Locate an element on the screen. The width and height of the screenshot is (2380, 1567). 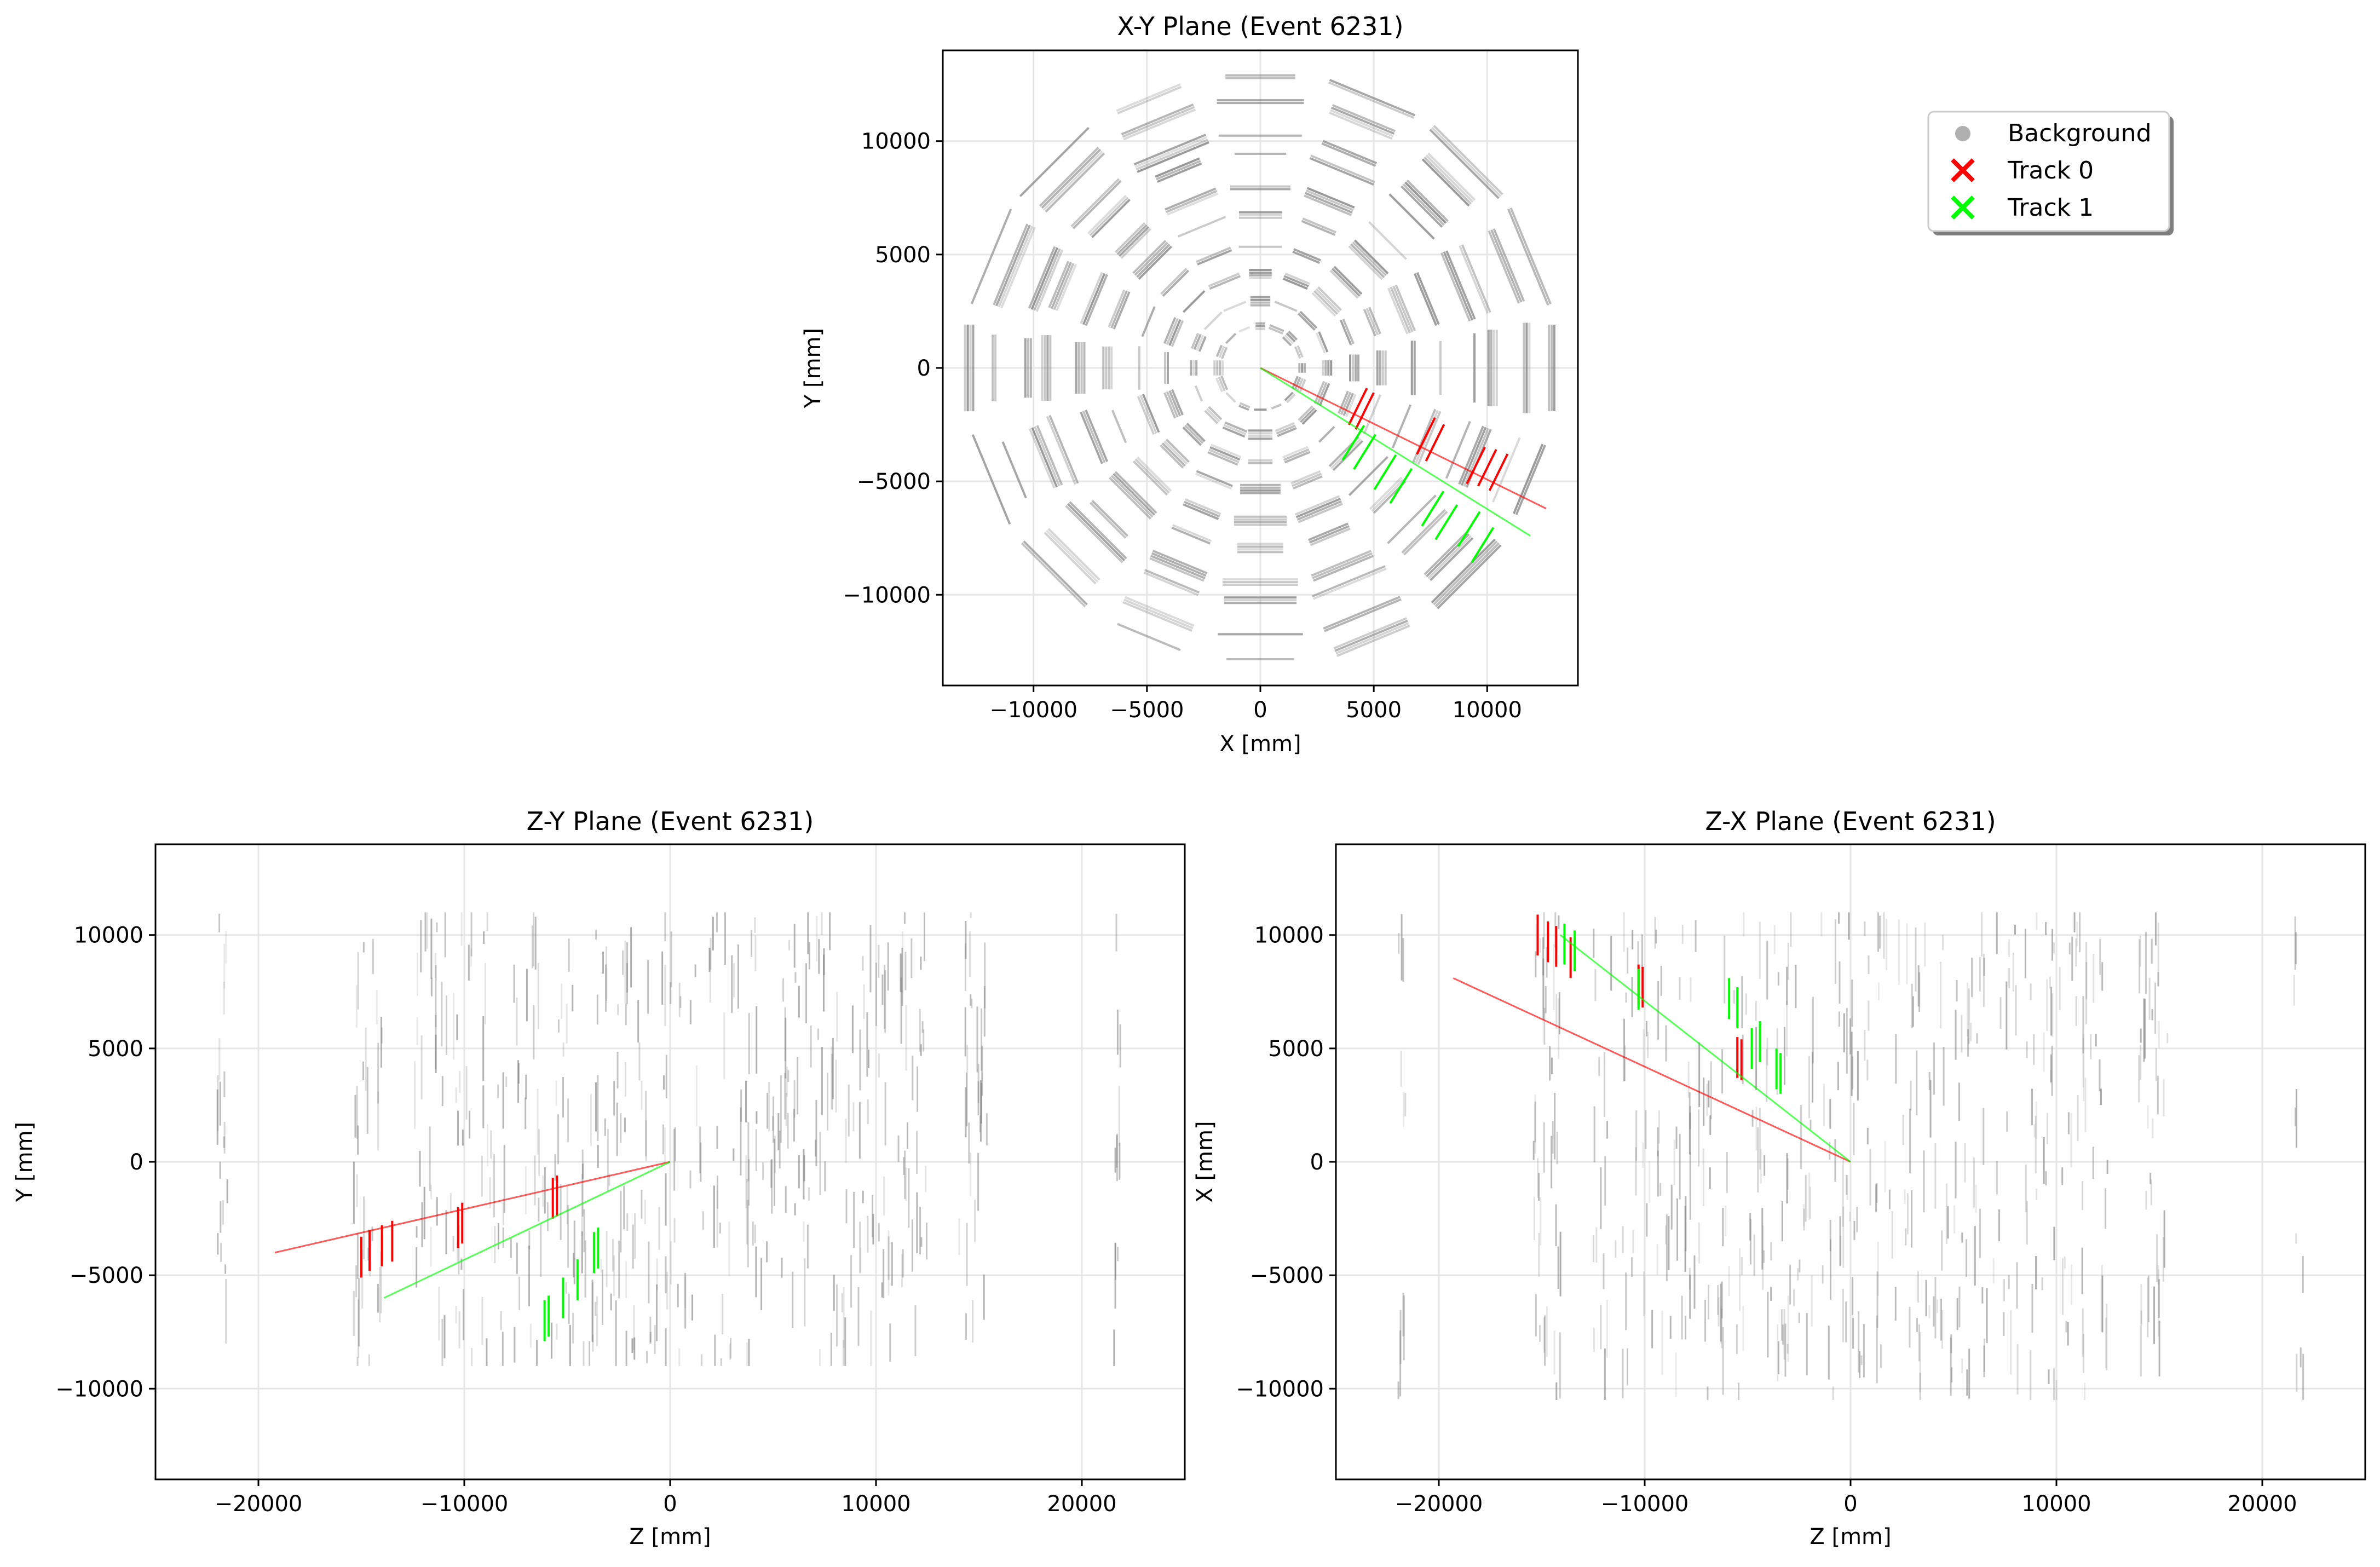
track-0-fit-line is located at coordinates (472, 1208).